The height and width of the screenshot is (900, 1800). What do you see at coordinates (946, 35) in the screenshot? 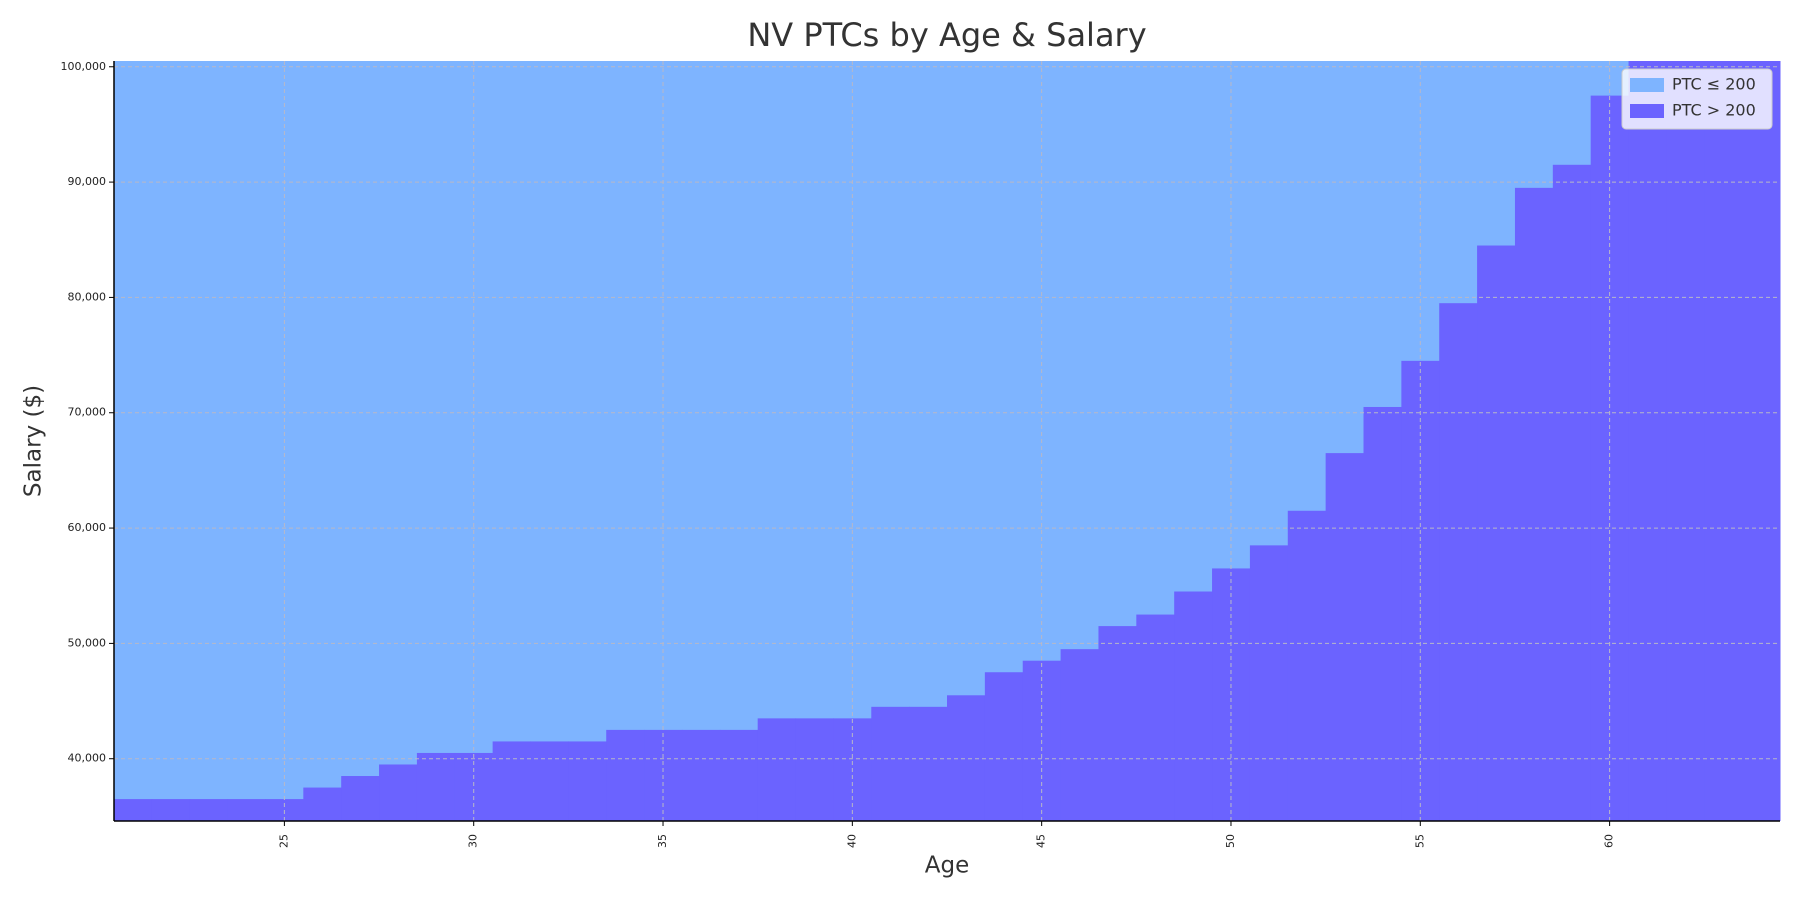
I see `chart-title: NV PTCs by Age & Salary` at bounding box center [946, 35].